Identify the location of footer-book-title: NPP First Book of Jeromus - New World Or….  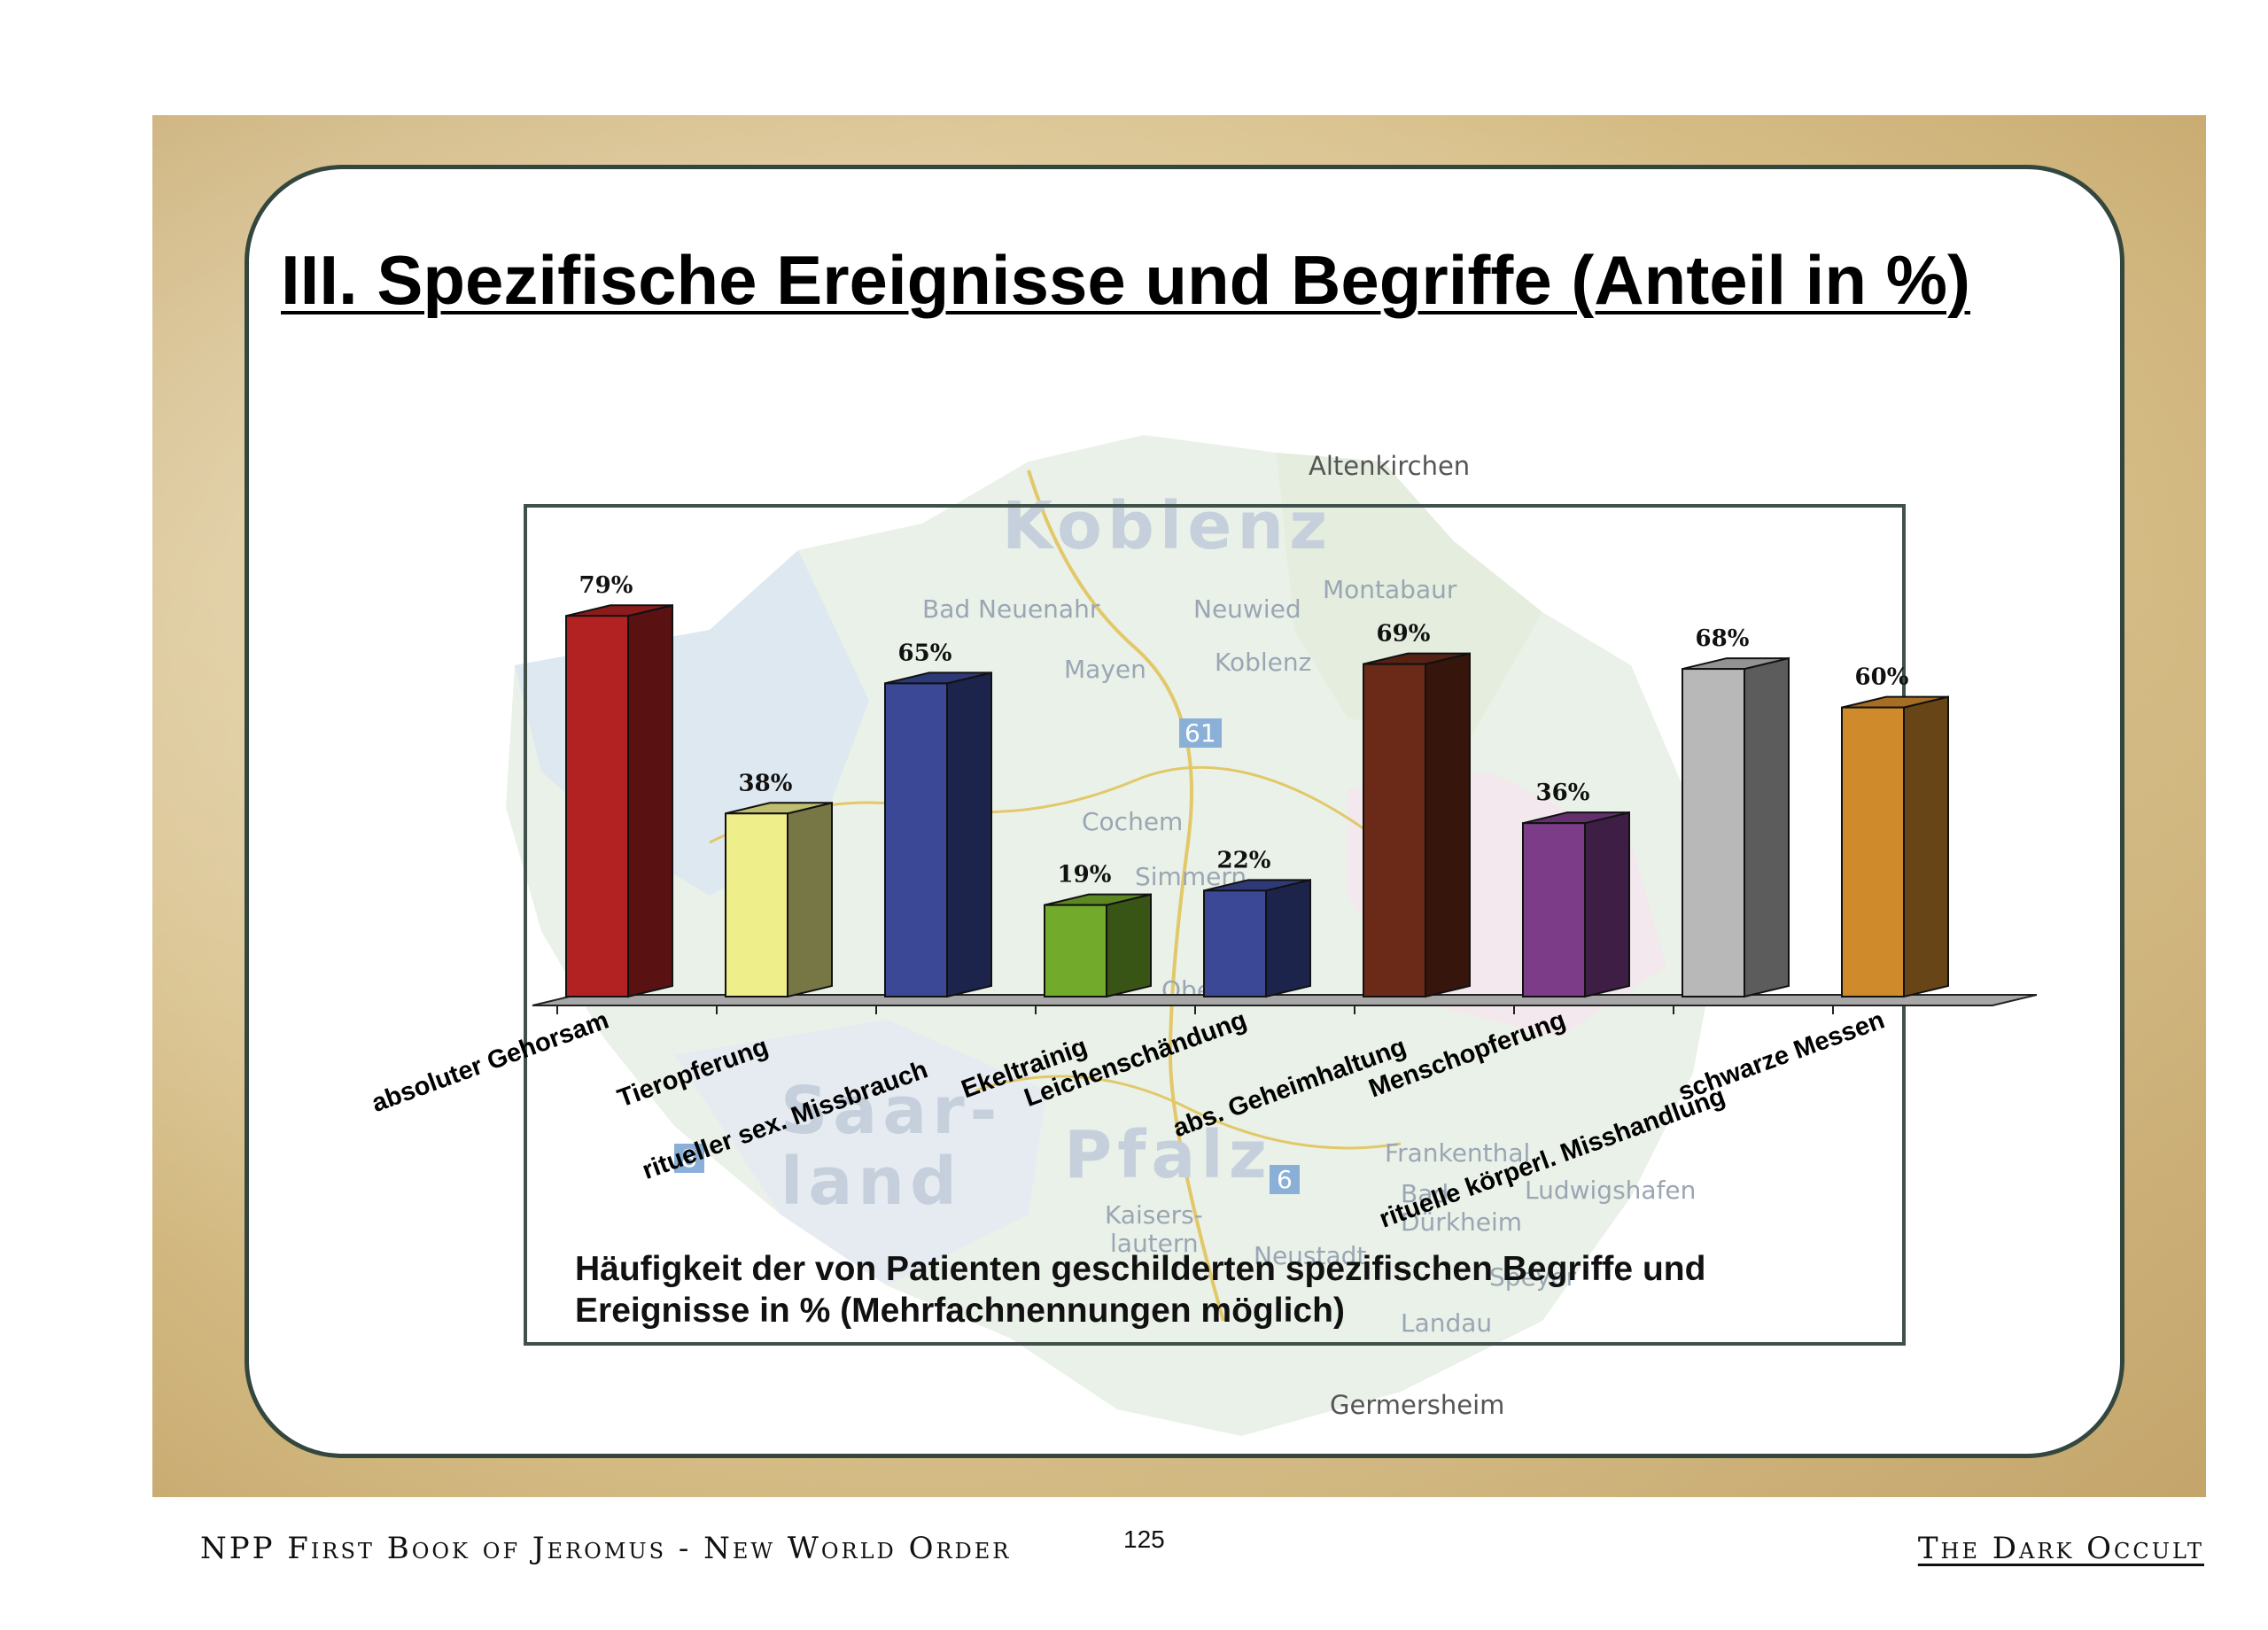
(606, 1548).